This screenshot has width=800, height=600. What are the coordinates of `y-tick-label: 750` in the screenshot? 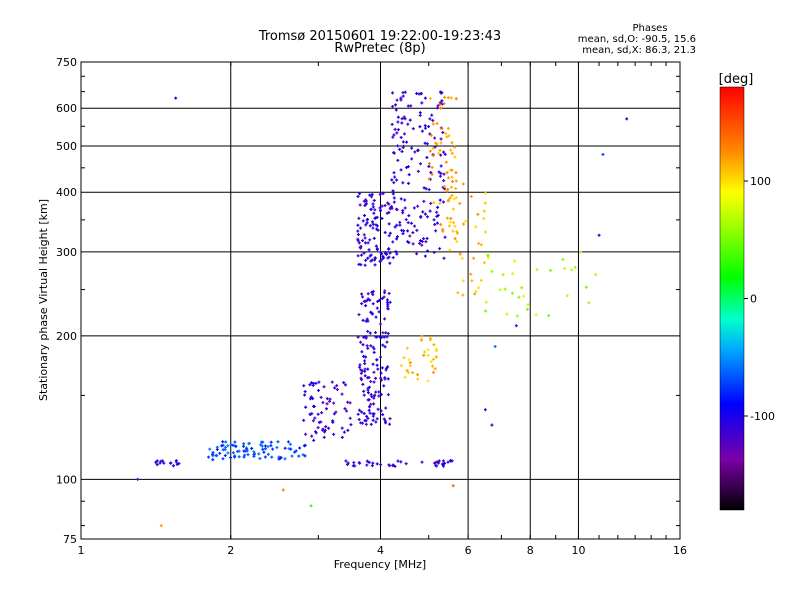 It's located at (66, 62).